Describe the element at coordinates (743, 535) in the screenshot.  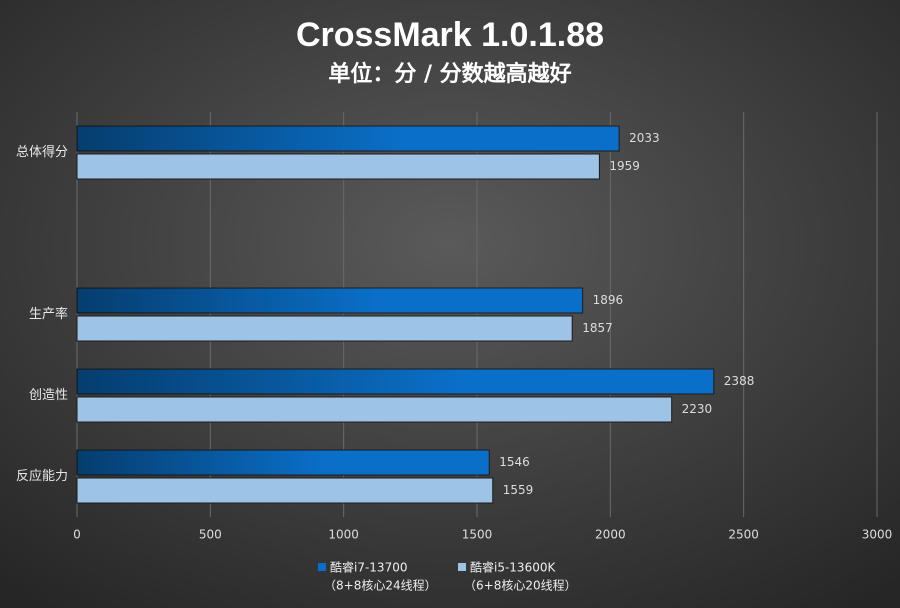
I see `x-tick-label: 2500` at that location.